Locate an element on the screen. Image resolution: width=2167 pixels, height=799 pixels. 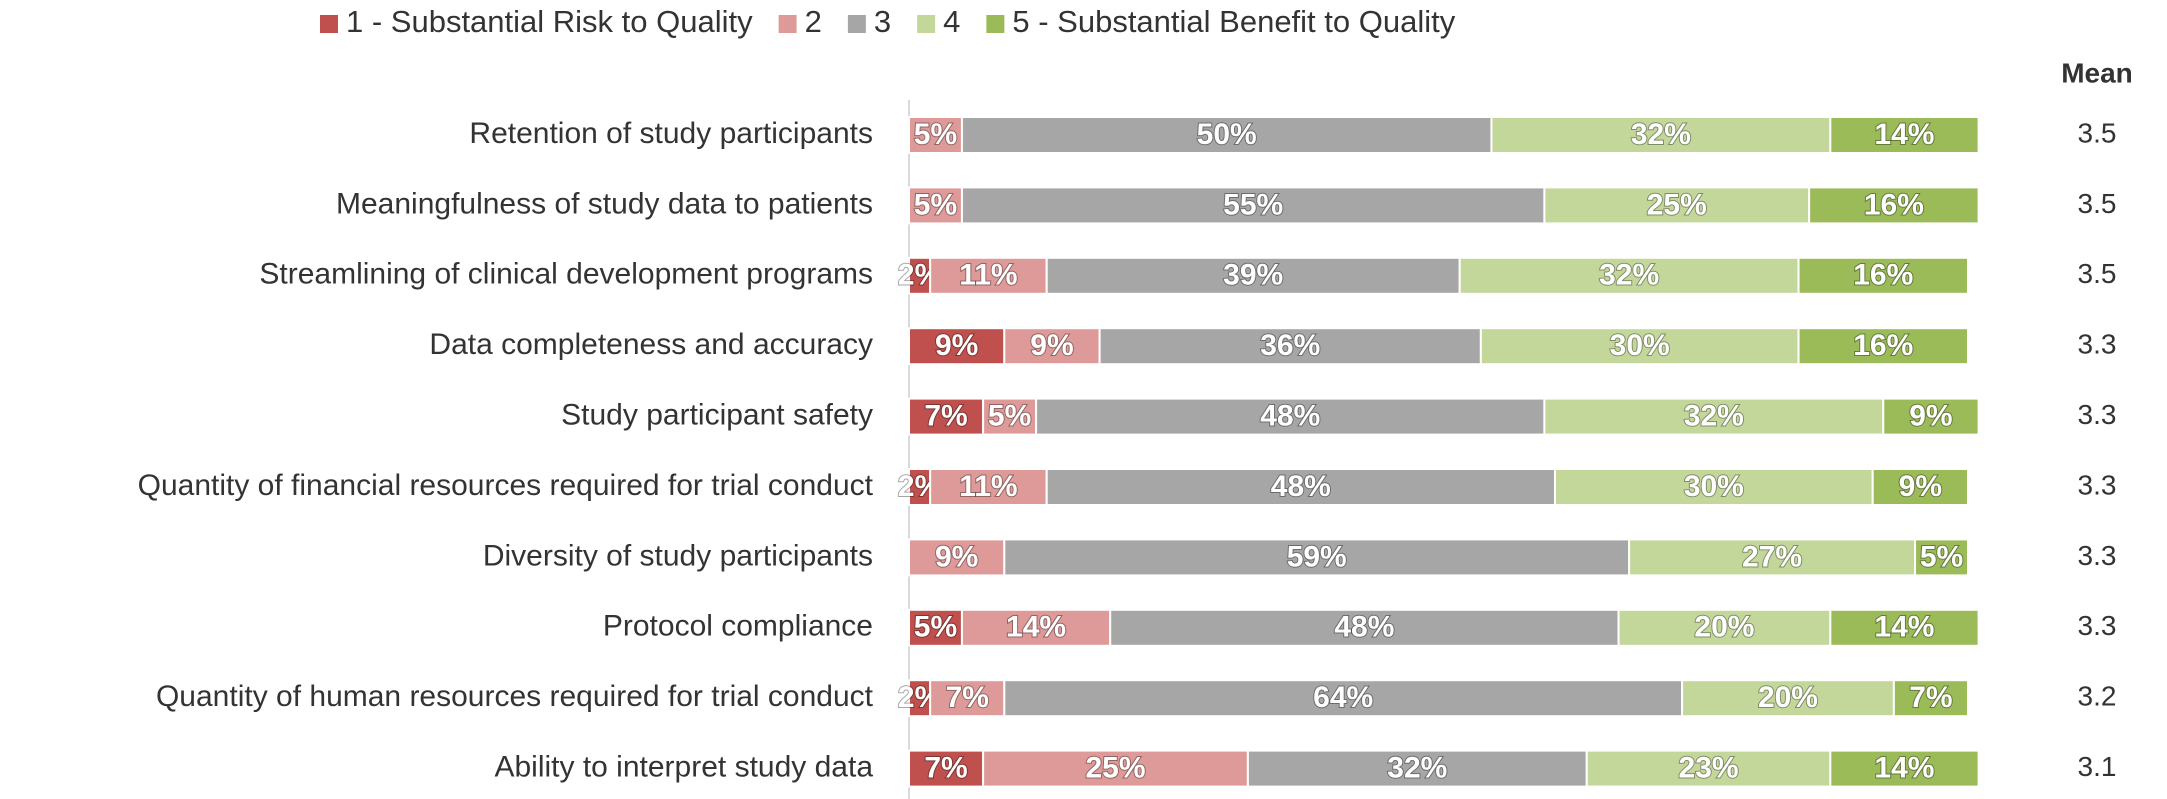
legend-label: 4 is located at coordinates (951, 21).